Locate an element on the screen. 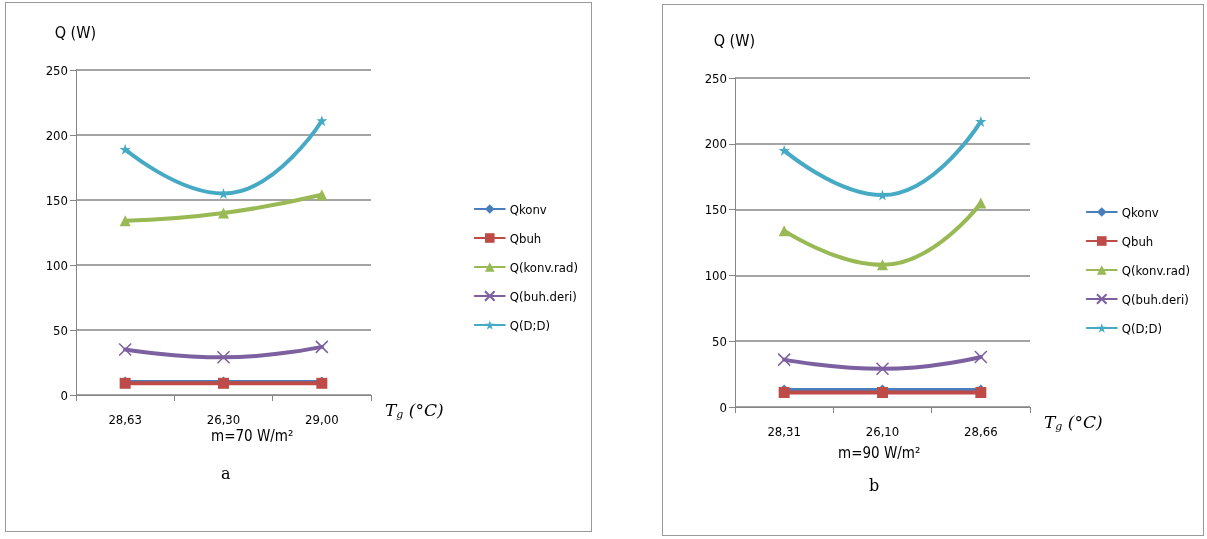 This screenshot has height=539, width=1207. text: m=70 W/m² is located at coordinates (252, 435).